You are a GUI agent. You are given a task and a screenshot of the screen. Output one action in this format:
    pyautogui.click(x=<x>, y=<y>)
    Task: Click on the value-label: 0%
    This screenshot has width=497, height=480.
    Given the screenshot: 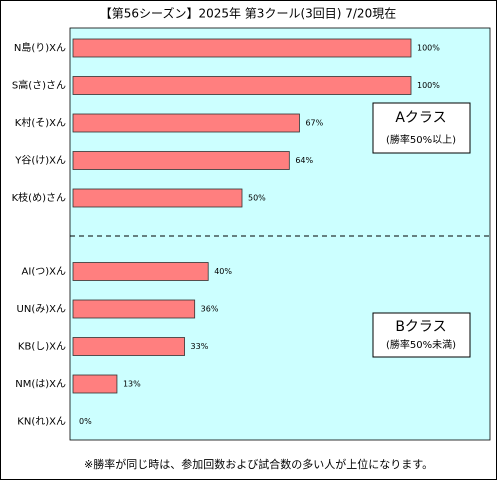 What is the action you would take?
    pyautogui.click(x=85, y=421)
    